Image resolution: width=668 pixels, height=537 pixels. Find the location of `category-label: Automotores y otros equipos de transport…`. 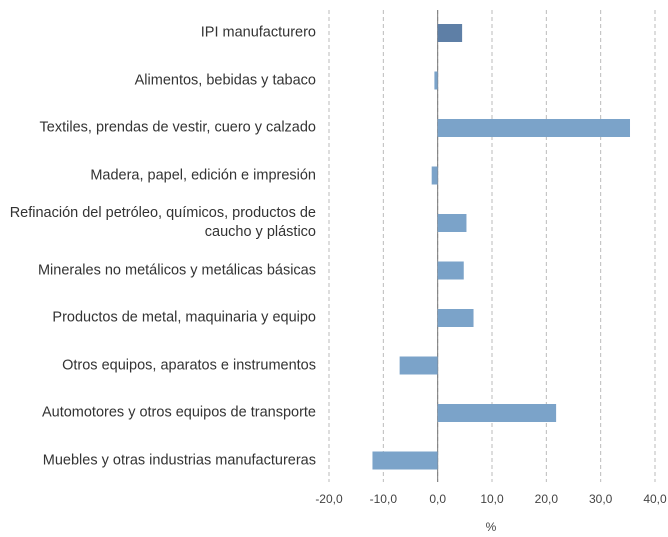

category-label: Automotores y otros equipos de transport… is located at coordinates (178, 412).